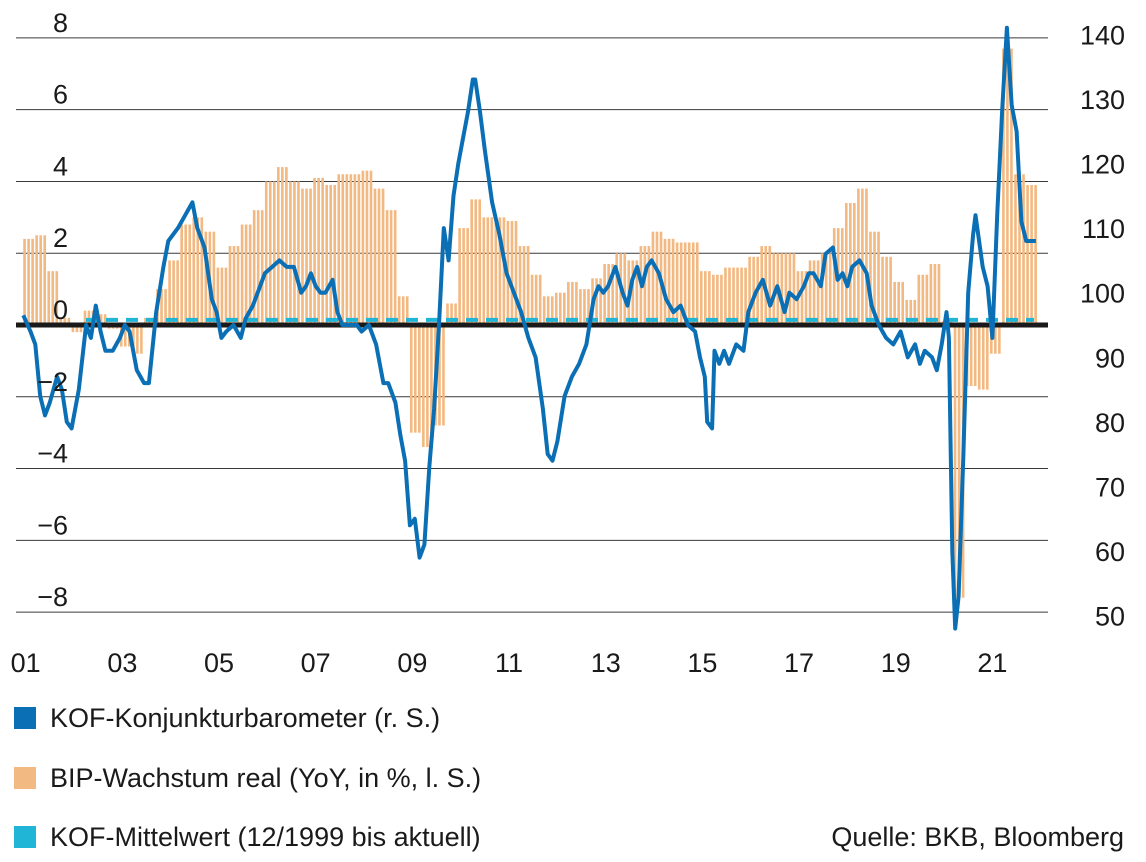  Describe the element at coordinates (266, 778) in the screenshot. I see `legend-label-bip: BIP-Wachstum real (YoY, in %, l. S.)` at that location.